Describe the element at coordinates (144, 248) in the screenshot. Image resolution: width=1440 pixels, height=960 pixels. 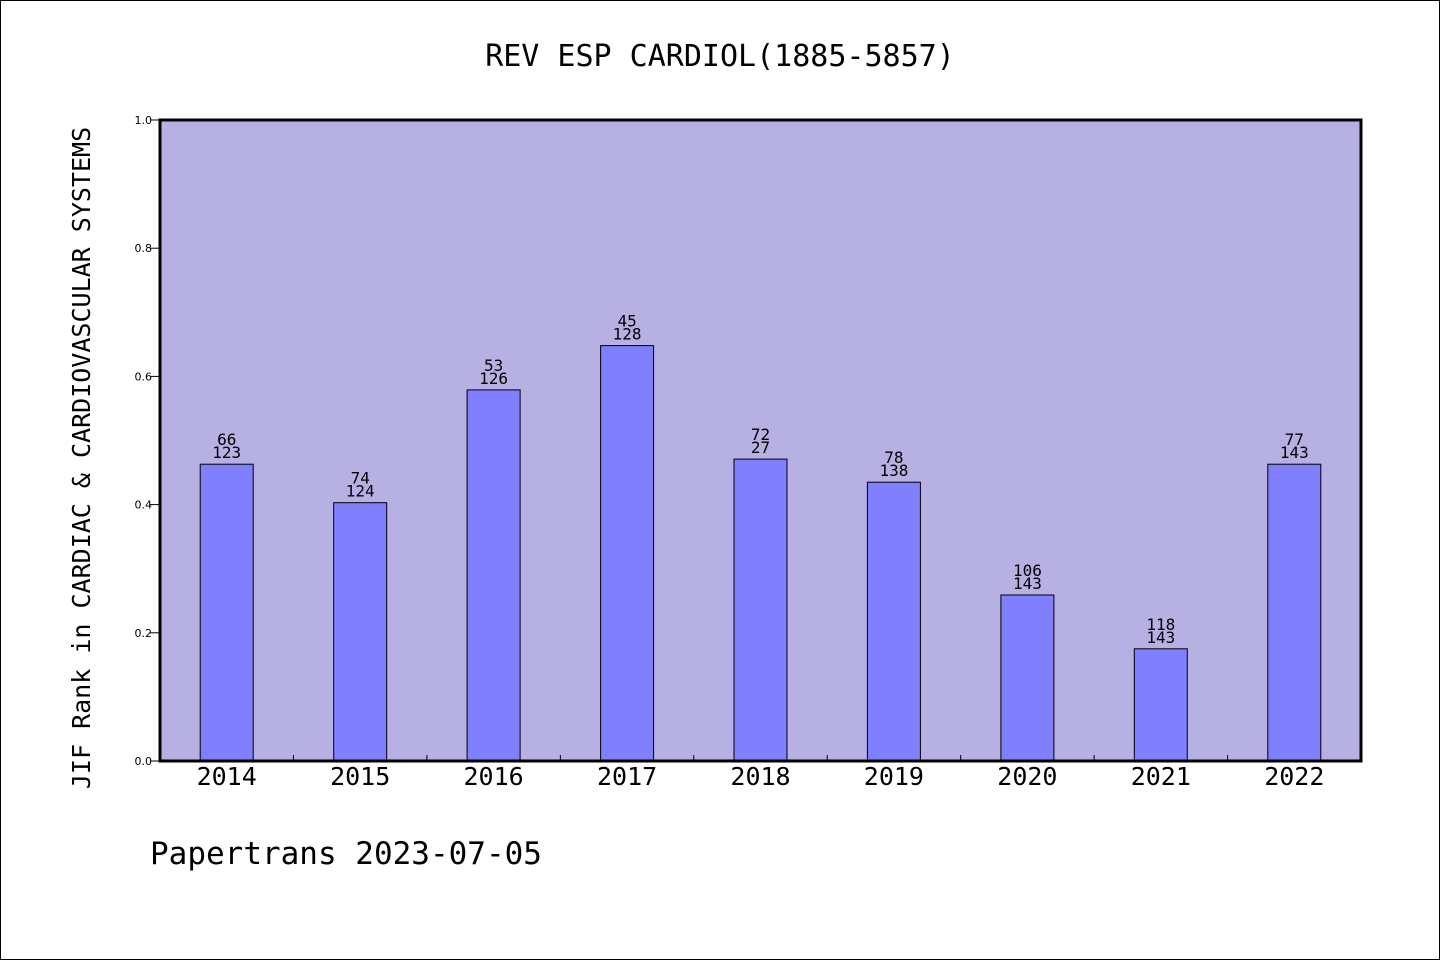
I see `y-tick-label: 0.8` at that location.